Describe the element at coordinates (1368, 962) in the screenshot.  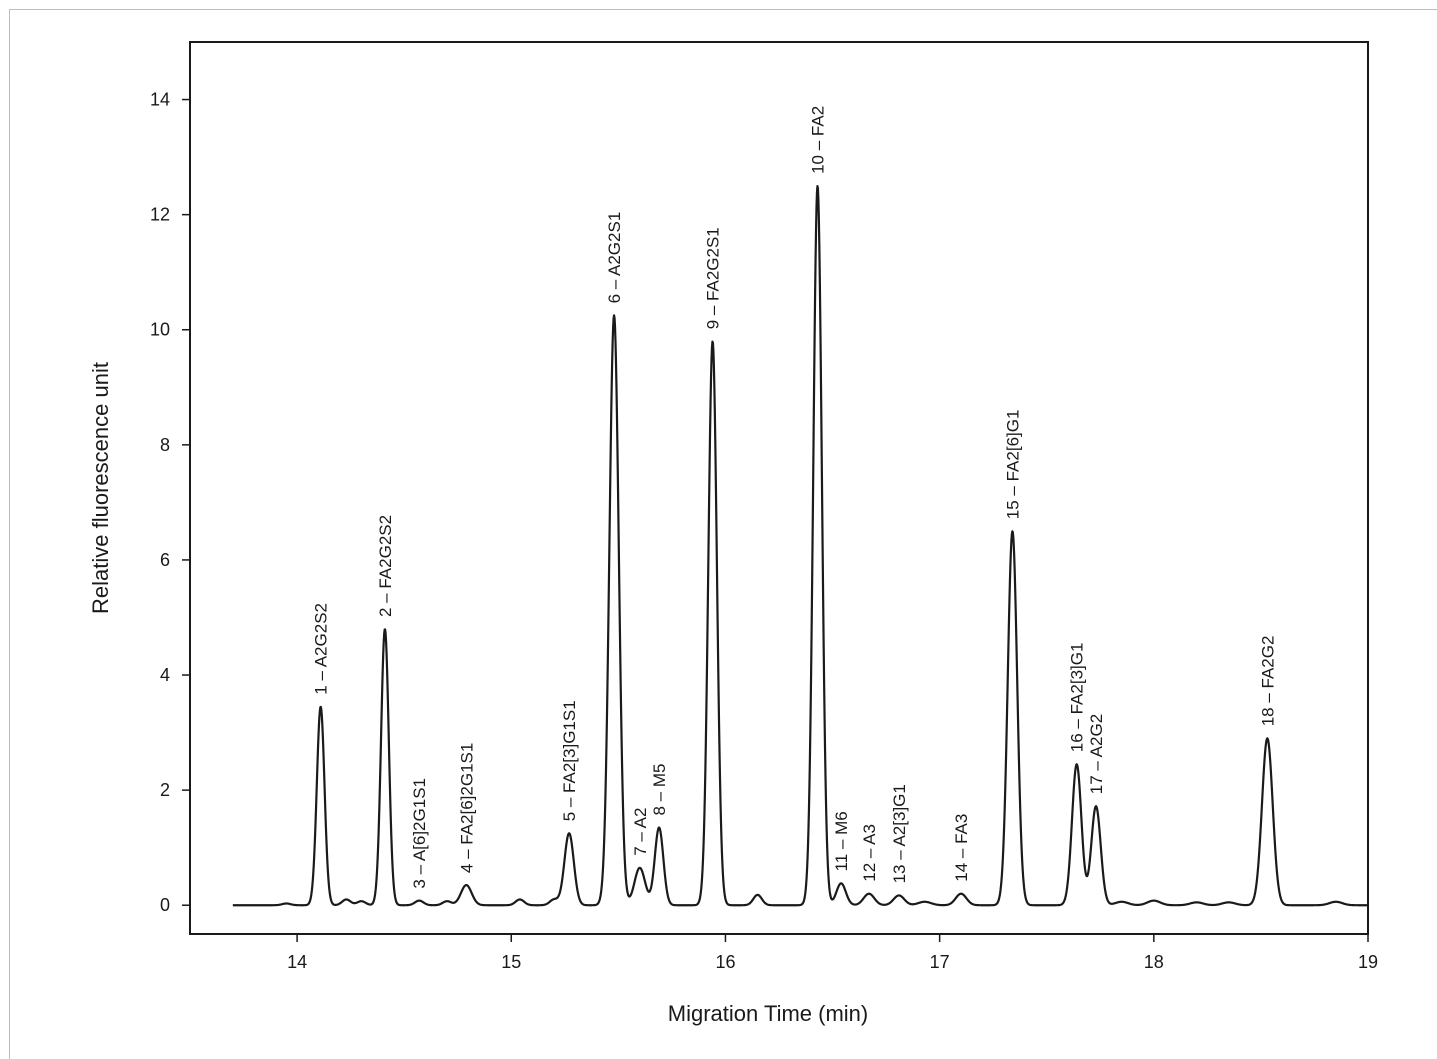
I see `x-tick-label: 19` at that location.